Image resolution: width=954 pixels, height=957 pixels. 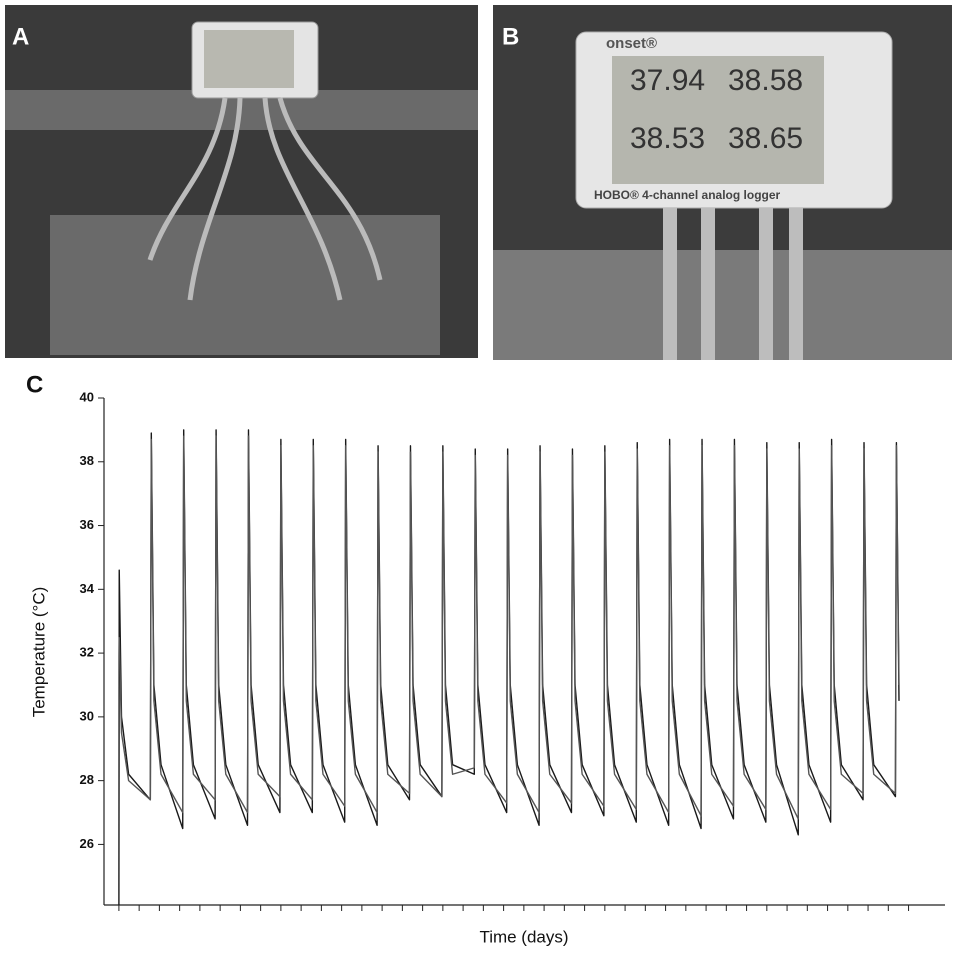 What do you see at coordinates (667, 138) in the screenshot?
I see `reading: 38.53` at bounding box center [667, 138].